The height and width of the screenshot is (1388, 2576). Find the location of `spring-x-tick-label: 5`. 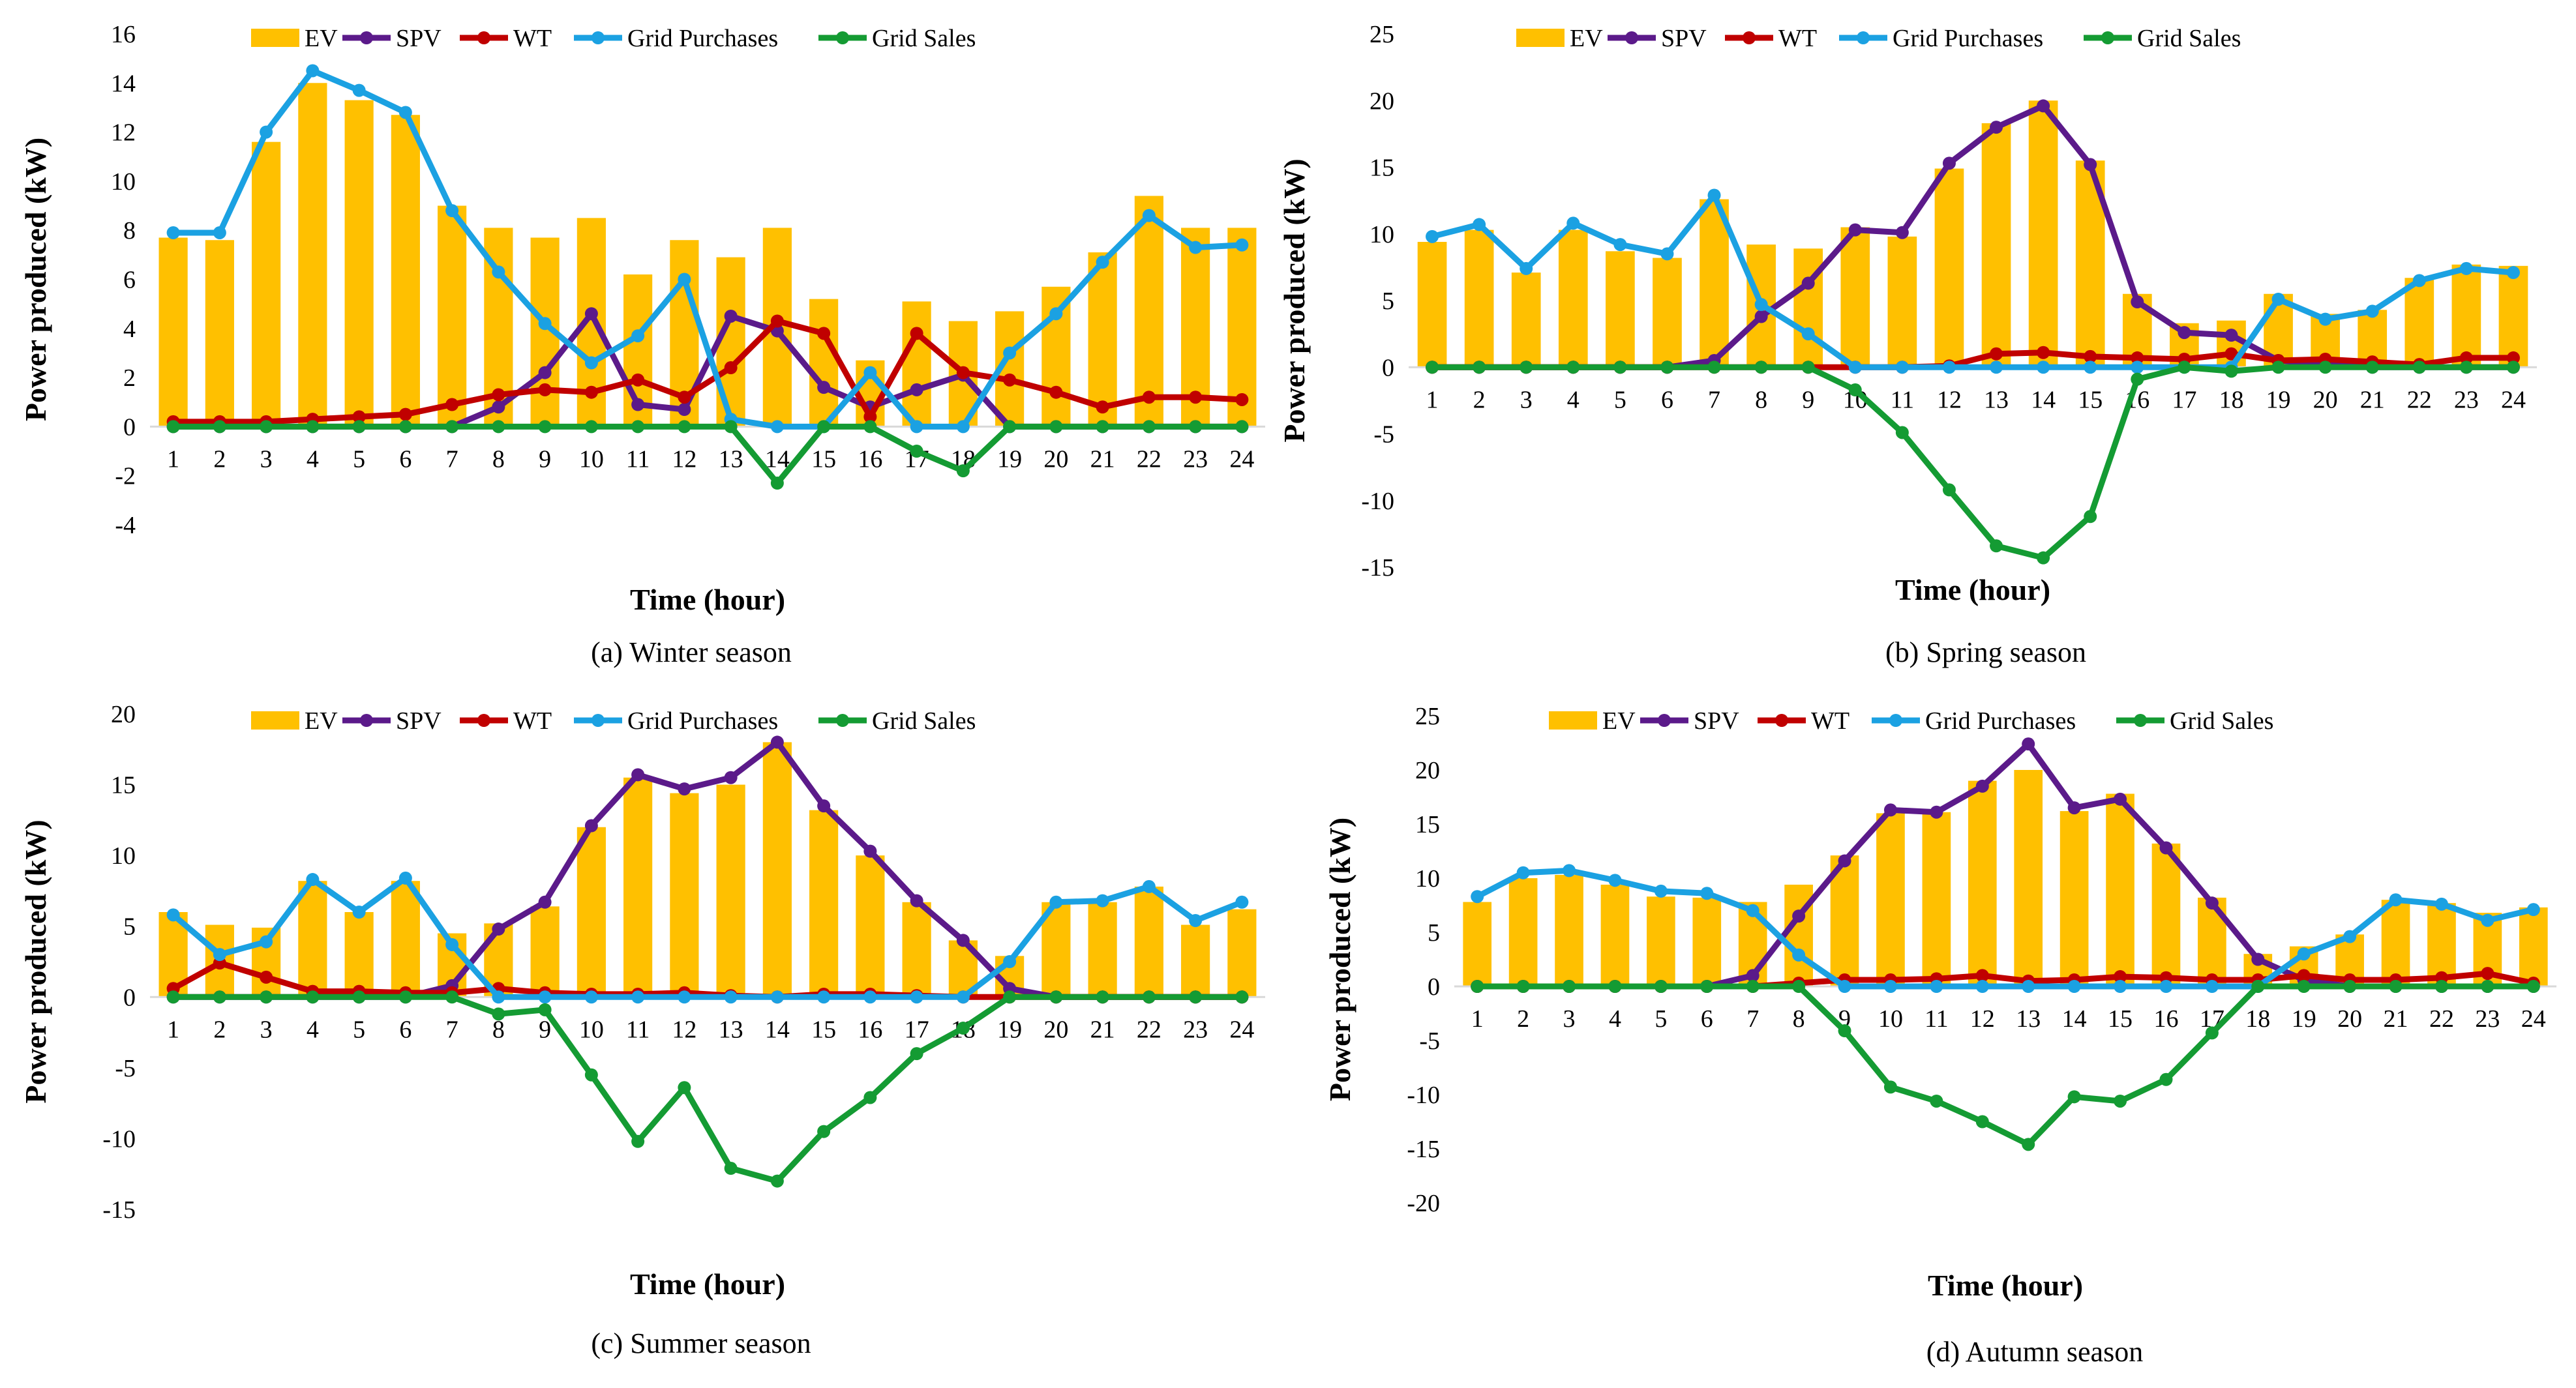

spring-x-tick-label: 5 is located at coordinates (1620, 399).